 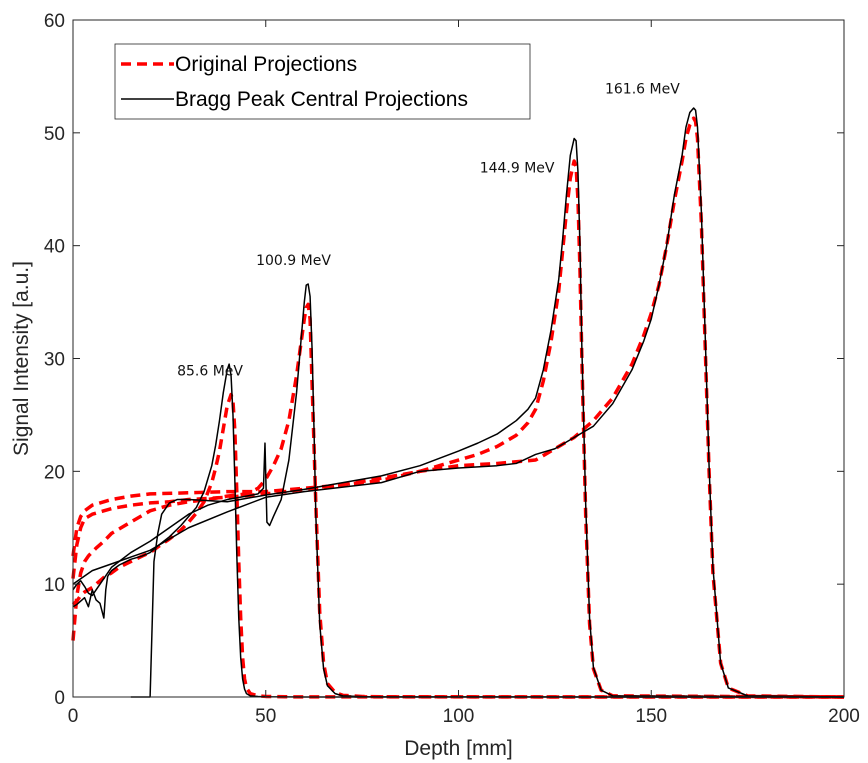 I want to click on x-tick-label: 150, so click(x=651, y=716).